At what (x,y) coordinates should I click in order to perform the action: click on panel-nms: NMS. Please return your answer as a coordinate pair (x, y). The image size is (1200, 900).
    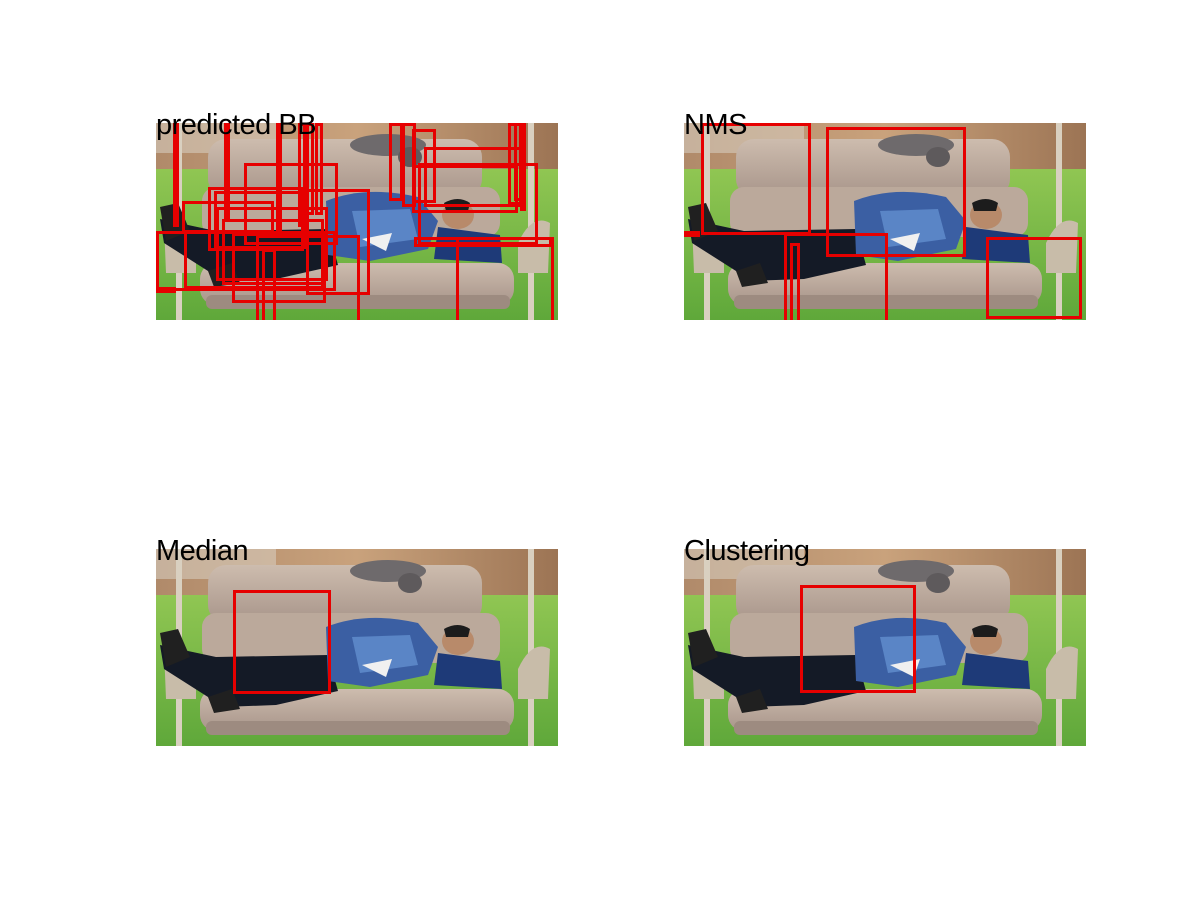
    Looking at the image, I should click on (885, 215).